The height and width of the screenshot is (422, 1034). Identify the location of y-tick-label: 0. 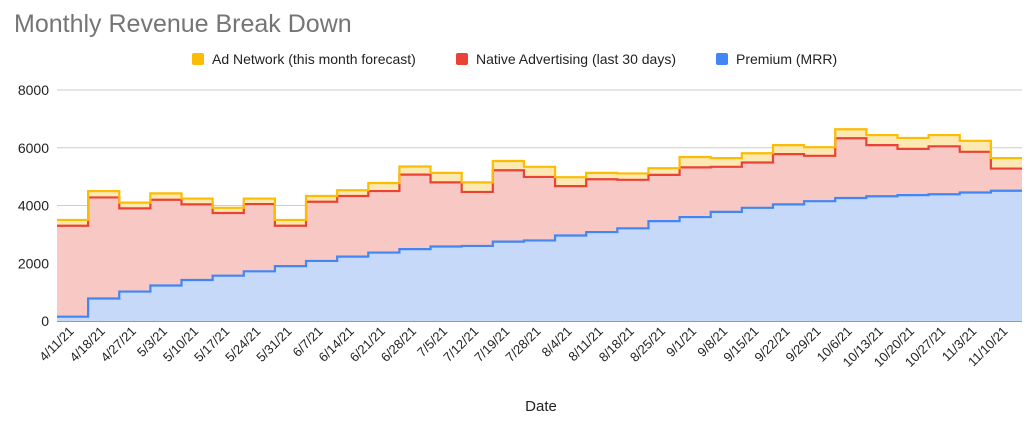
(45, 321).